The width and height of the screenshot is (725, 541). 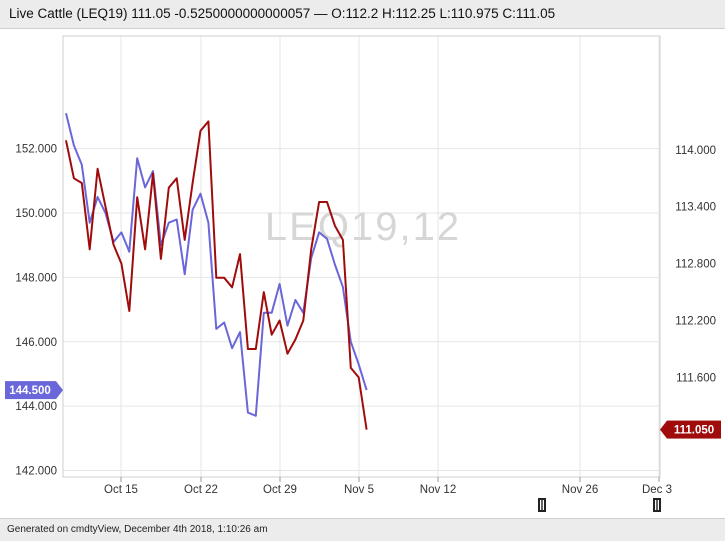 I want to click on left-tick-label: 148.000, so click(x=36, y=278).